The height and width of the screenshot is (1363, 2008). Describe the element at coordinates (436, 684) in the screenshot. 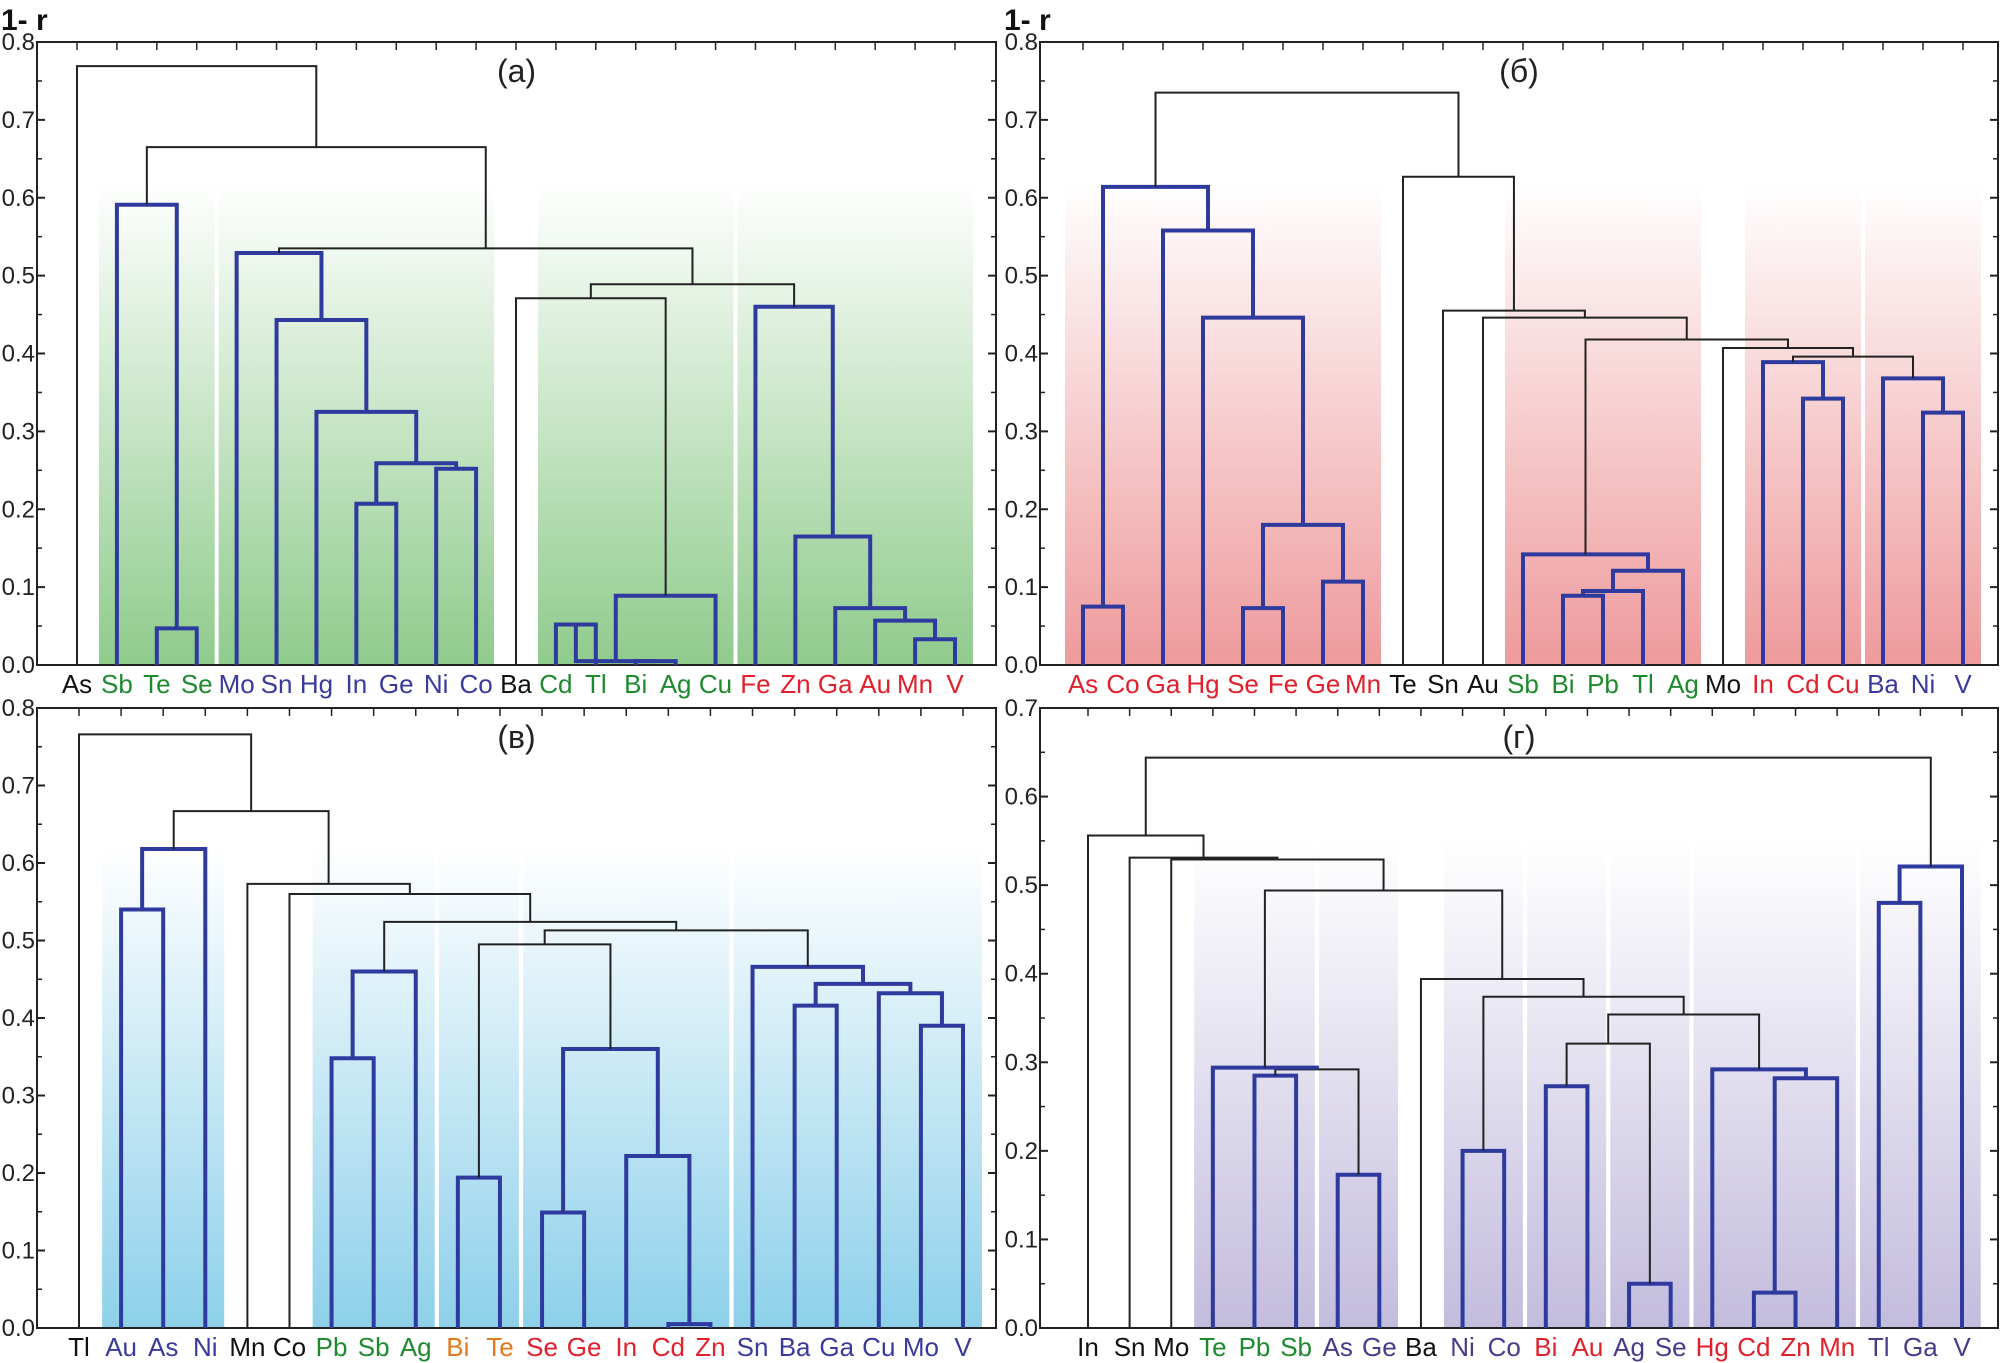

I see `leaf-label: Ni` at that location.